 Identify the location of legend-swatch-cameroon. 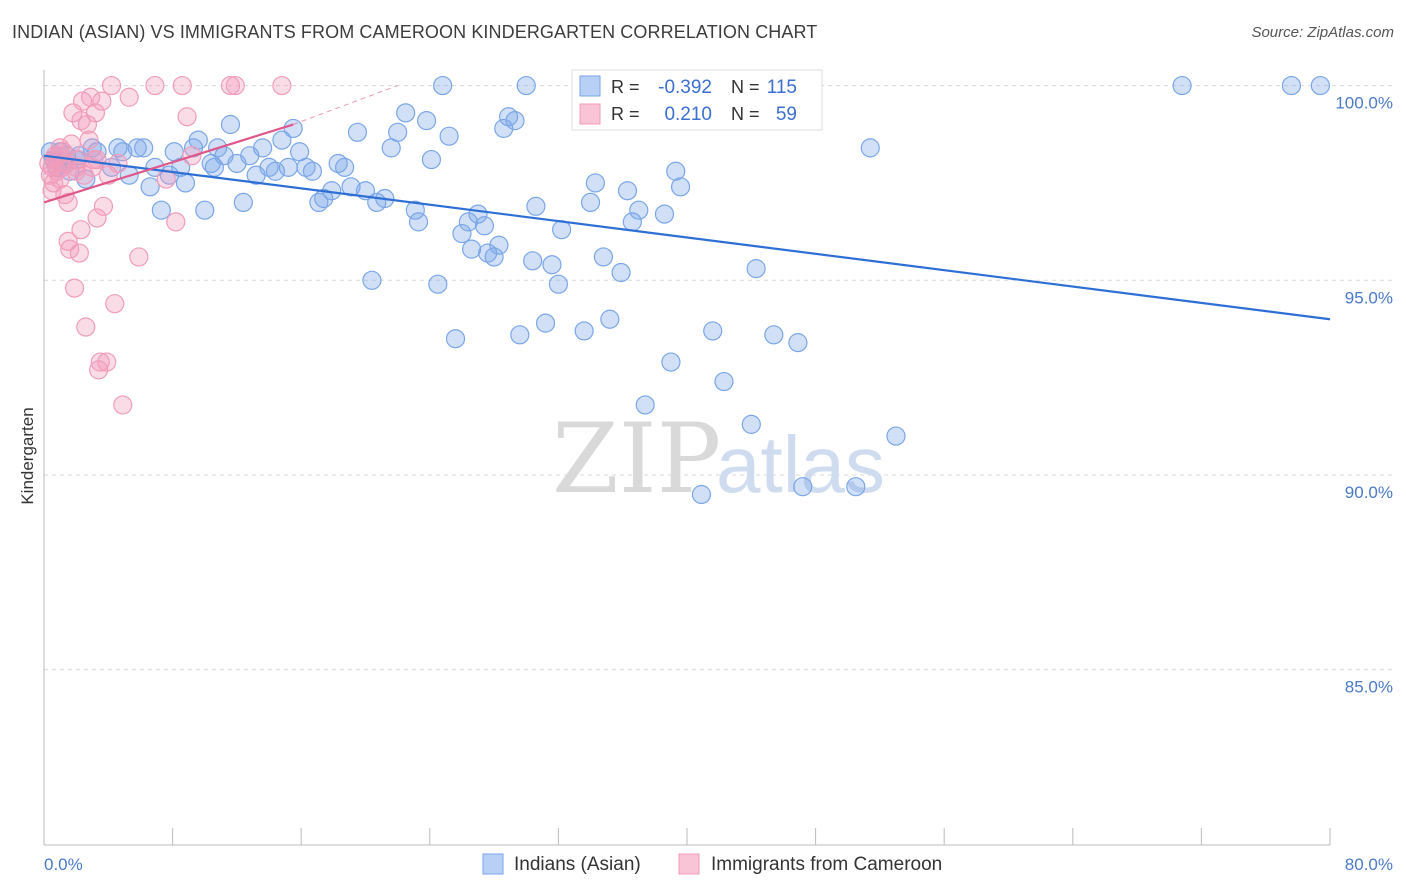
(689, 864).